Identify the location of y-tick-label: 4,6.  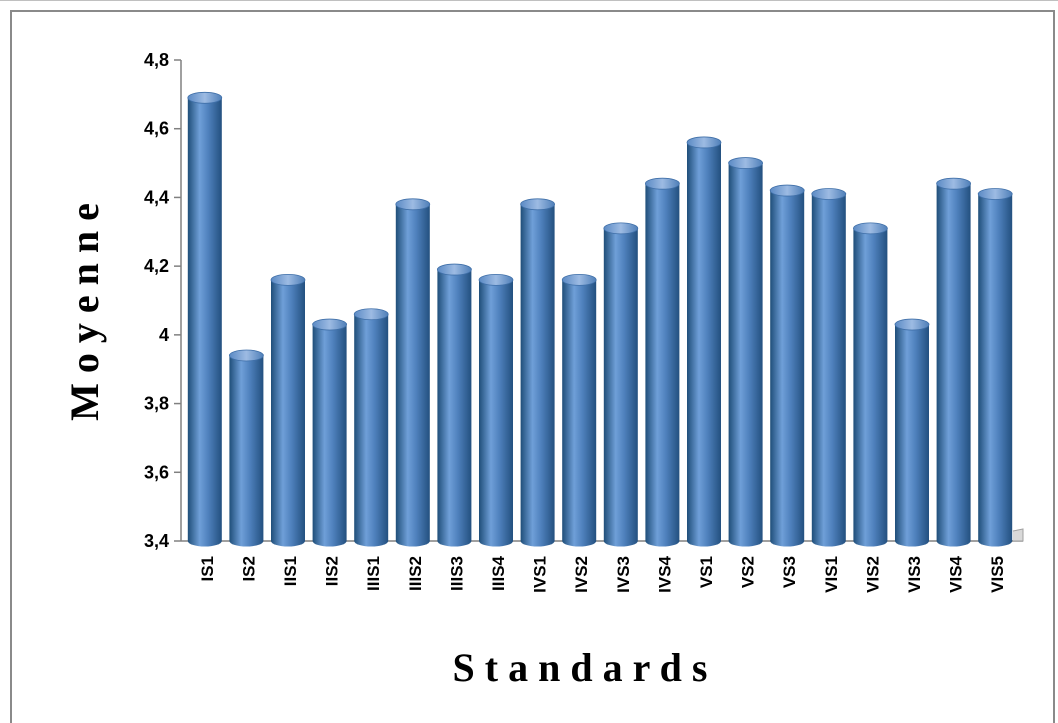
(156, 129).